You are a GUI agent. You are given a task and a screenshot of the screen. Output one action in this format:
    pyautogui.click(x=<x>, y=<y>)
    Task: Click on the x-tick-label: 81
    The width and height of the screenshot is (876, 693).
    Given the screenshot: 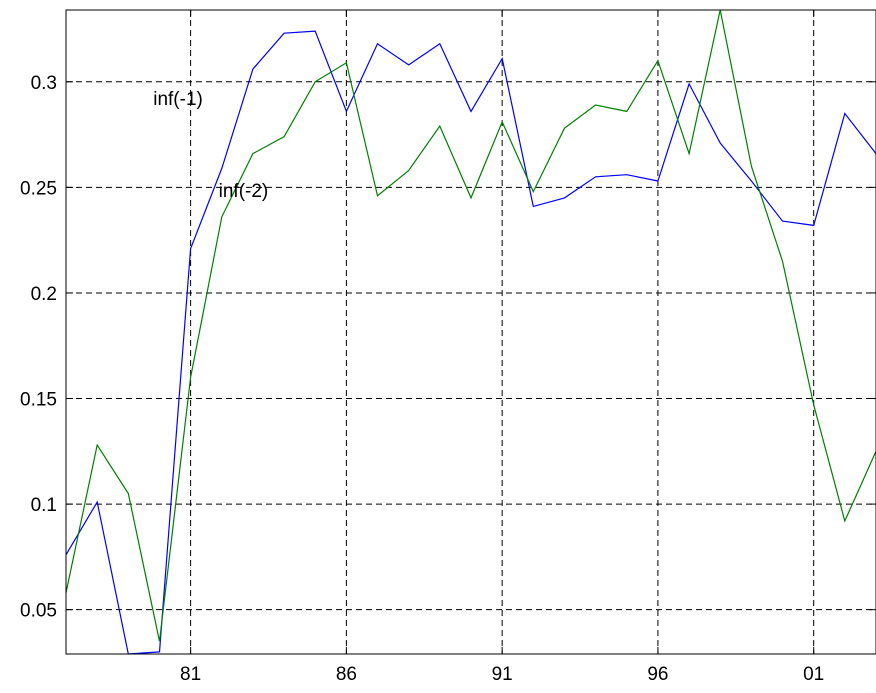 What is the action you would take?
    pyautogui.click(x=190, y=674)
    